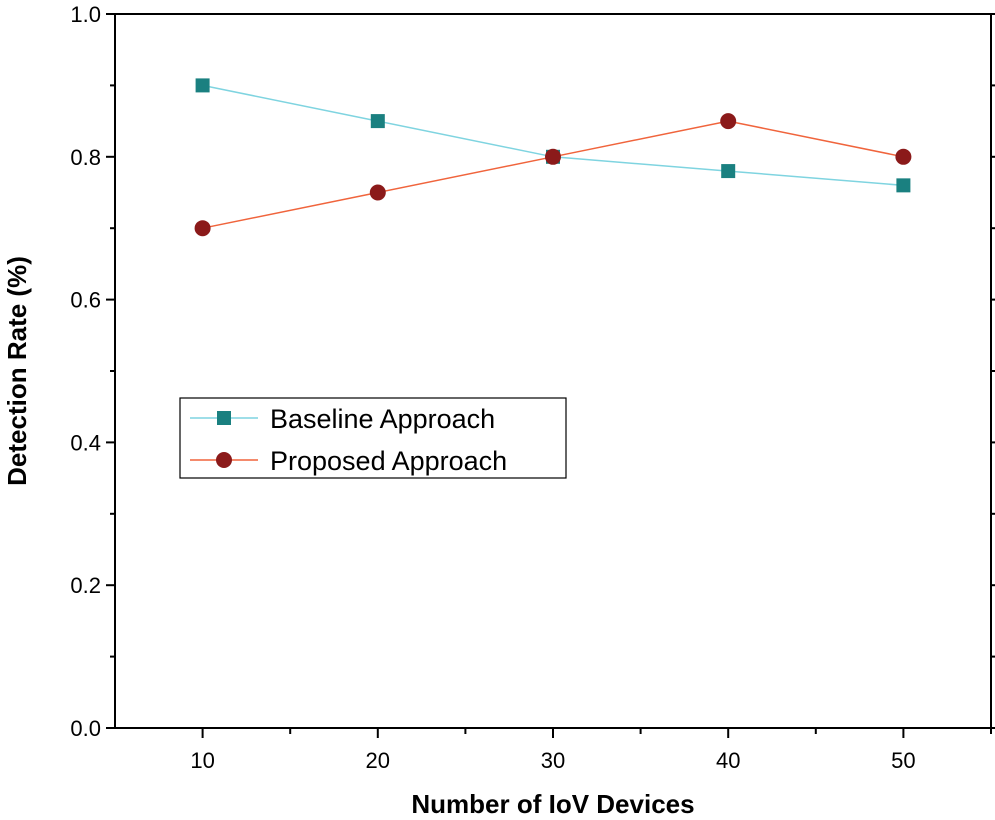 The width and height of the screenshot is (995, 820). Describe the element at coordinates (553, 760) in the screenshot. I see `x-tick-label: 30` at that location.